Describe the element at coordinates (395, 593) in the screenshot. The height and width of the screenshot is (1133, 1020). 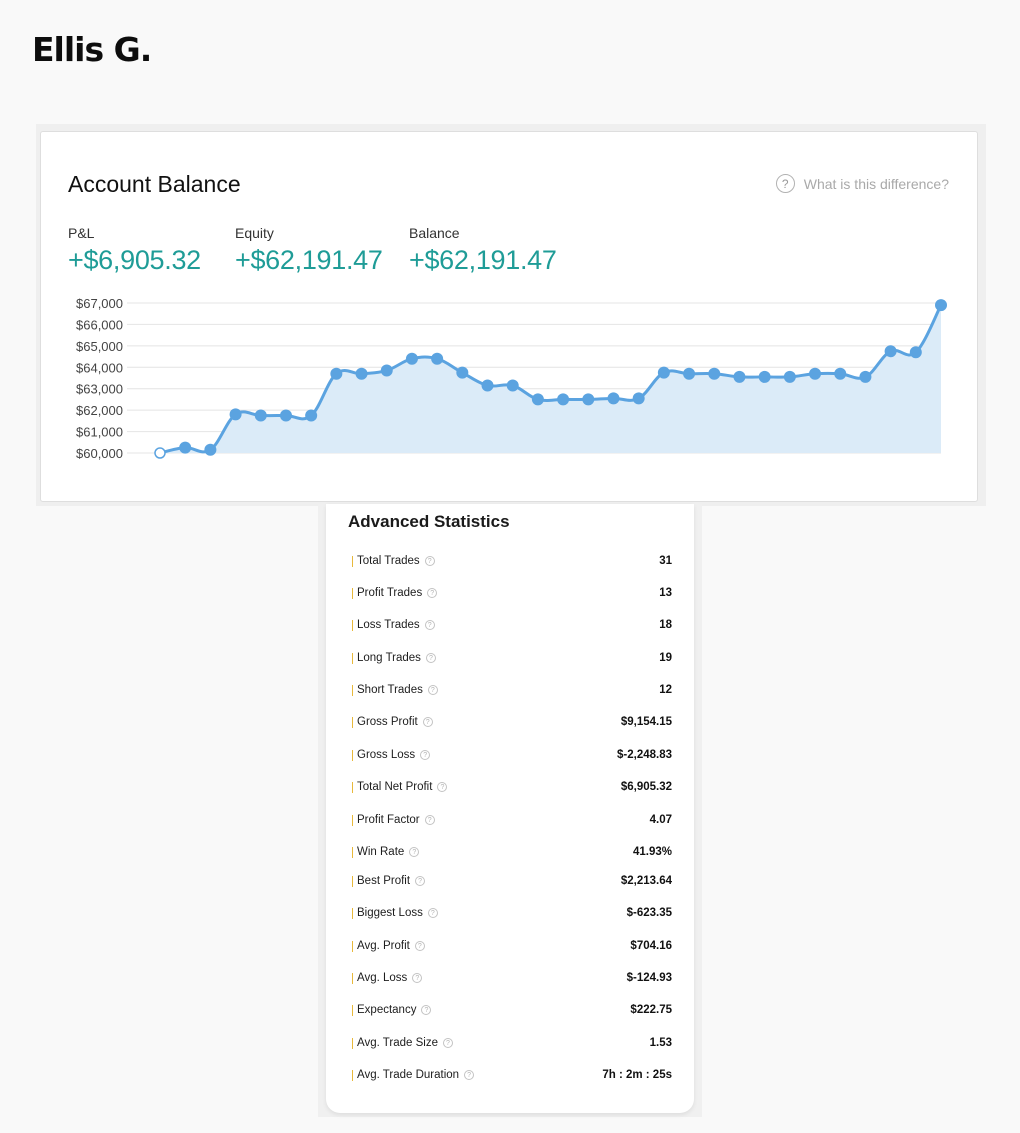
I see `stat-label-group: Profit Trades?` at that location.